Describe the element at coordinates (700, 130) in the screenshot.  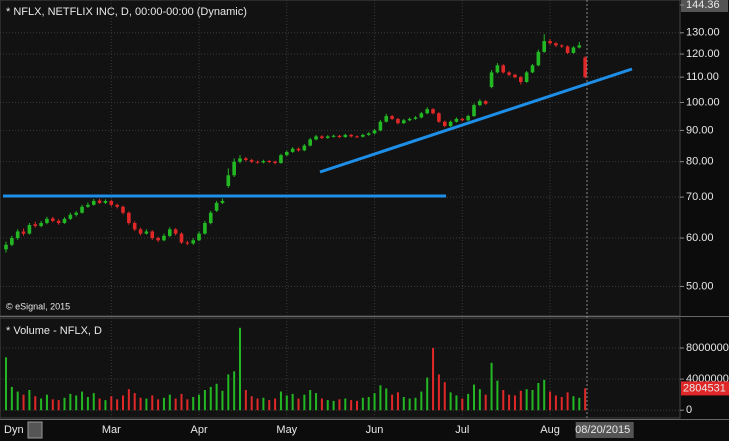
I see `y-tick-label: 90.00` at that location.